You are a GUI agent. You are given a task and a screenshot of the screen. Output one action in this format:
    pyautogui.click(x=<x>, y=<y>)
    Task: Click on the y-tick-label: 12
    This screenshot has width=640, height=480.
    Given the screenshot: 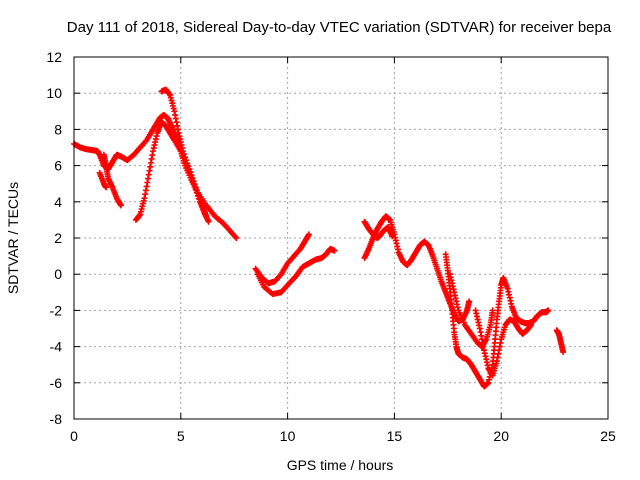 What is the action you would take?
    pyautogui.click(x=54, y=57)
    